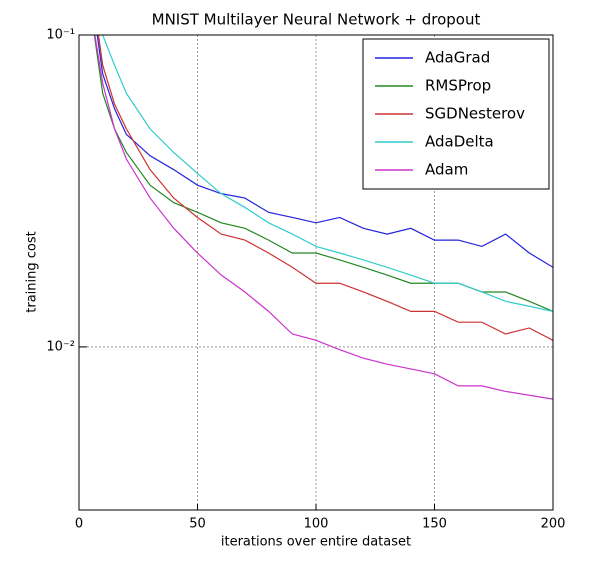 This screenshot has width=600, height=584. Describe the element at coordinates (459, 142) in the screenshot. I see `legend-label: AdaDelta` at that location.